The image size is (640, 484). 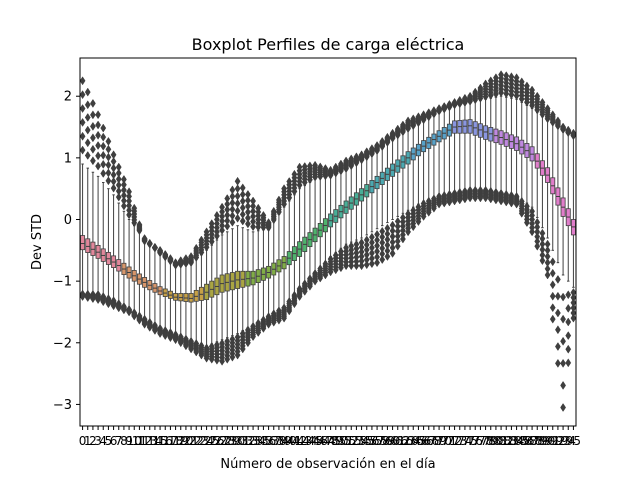 What do you see at coordinates (480, 441) in the screenshot?
I see `x-tick-label: 77` at bounding box center [480, 441].